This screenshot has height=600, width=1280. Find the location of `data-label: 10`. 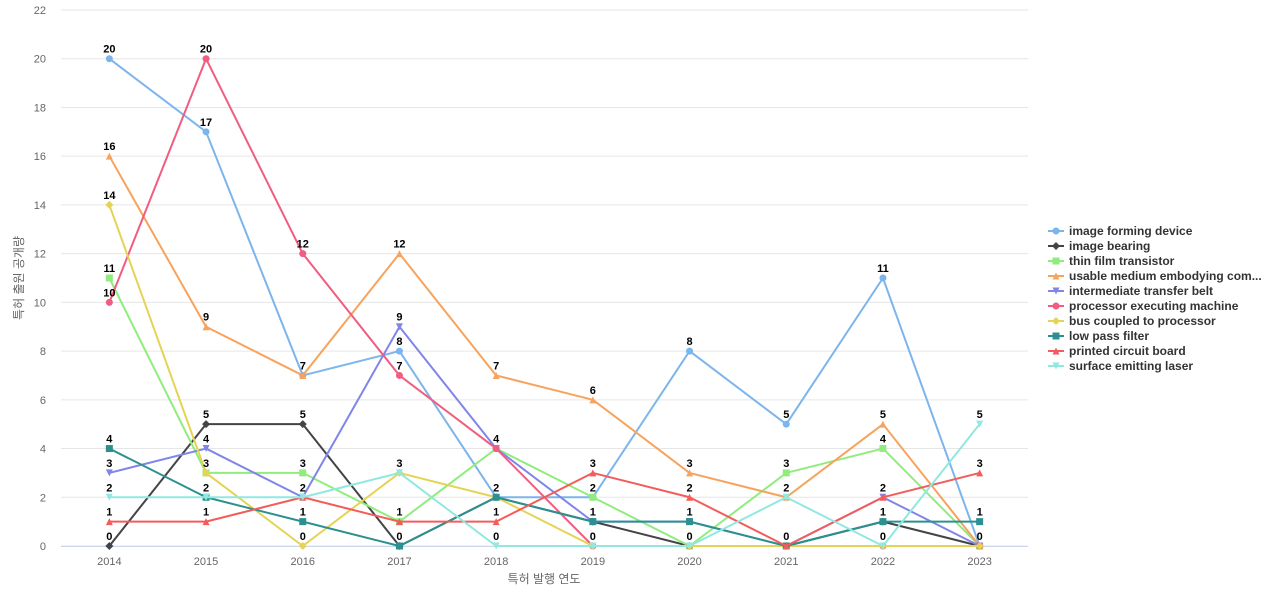

data-label: 10 is located at coordinates (109, 293).